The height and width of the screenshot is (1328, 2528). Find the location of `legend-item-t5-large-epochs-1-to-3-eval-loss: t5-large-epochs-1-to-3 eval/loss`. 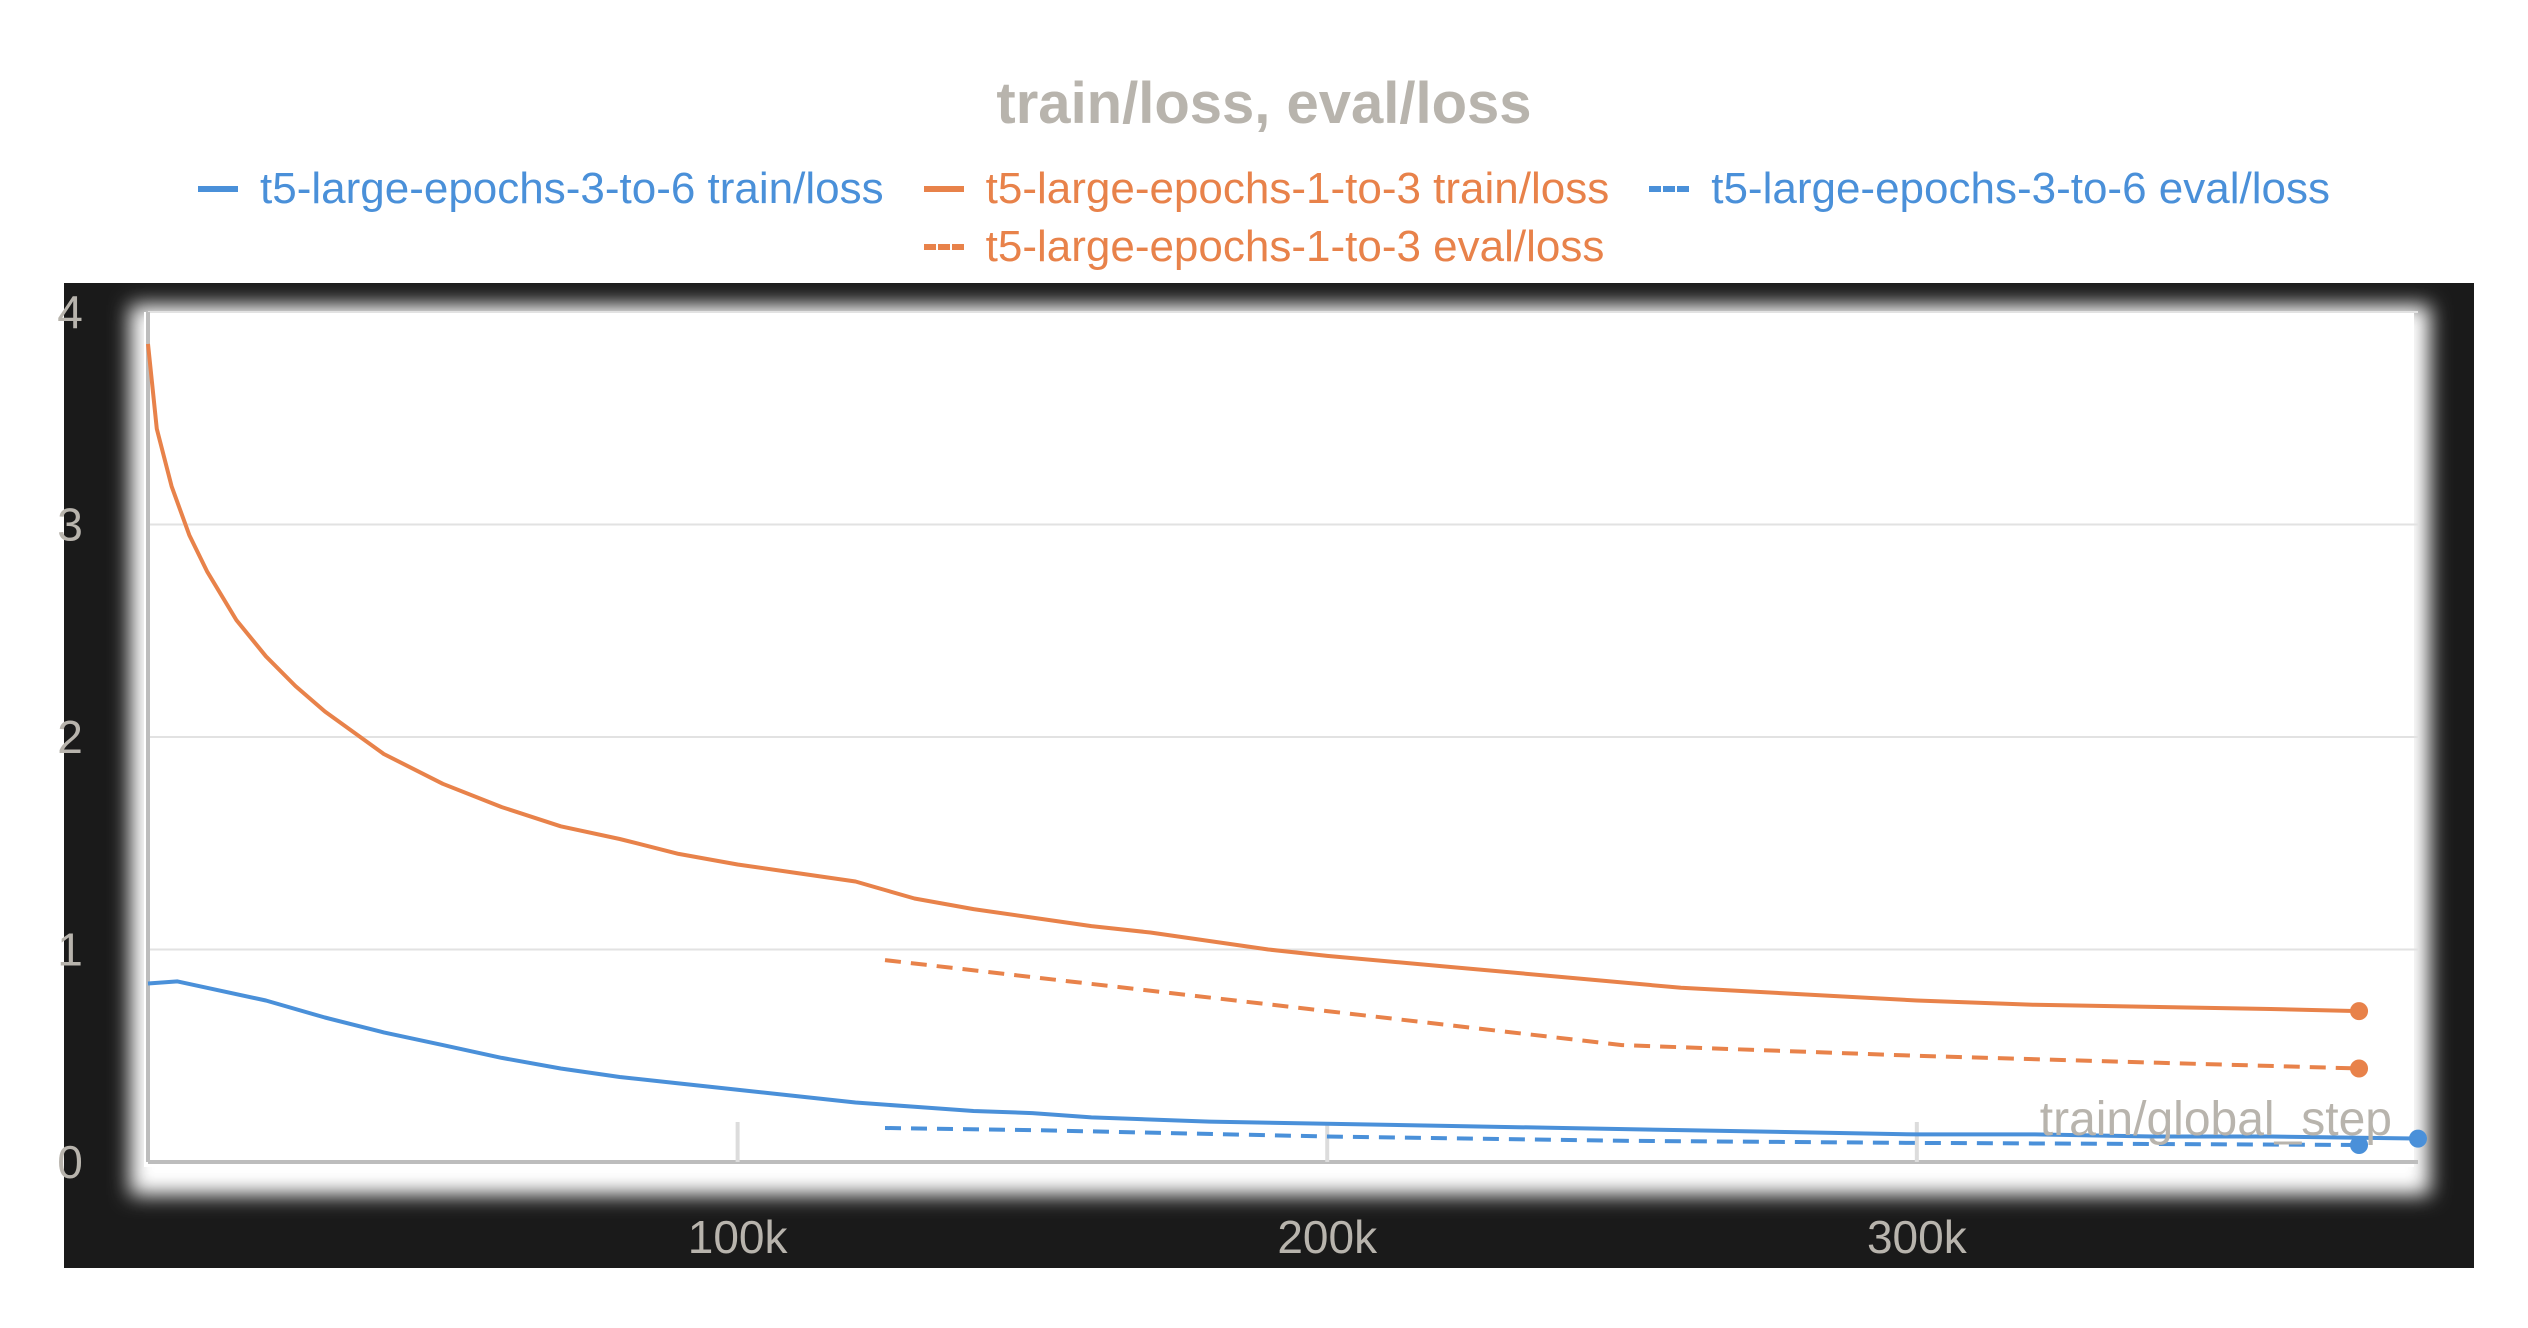

legend-item-t5-large-epochs-1-to-3-eval-loss: t5-large-epochs-1-to-3 eval/loss is located at coordinates (1264, 247).